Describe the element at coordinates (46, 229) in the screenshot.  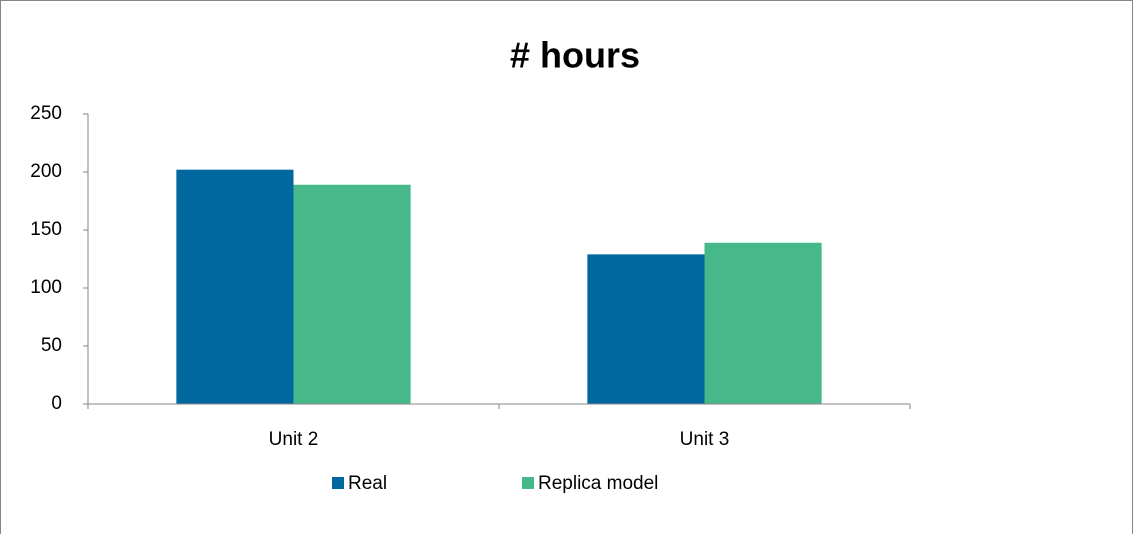
I see `y-tick-label: 150` at that location.